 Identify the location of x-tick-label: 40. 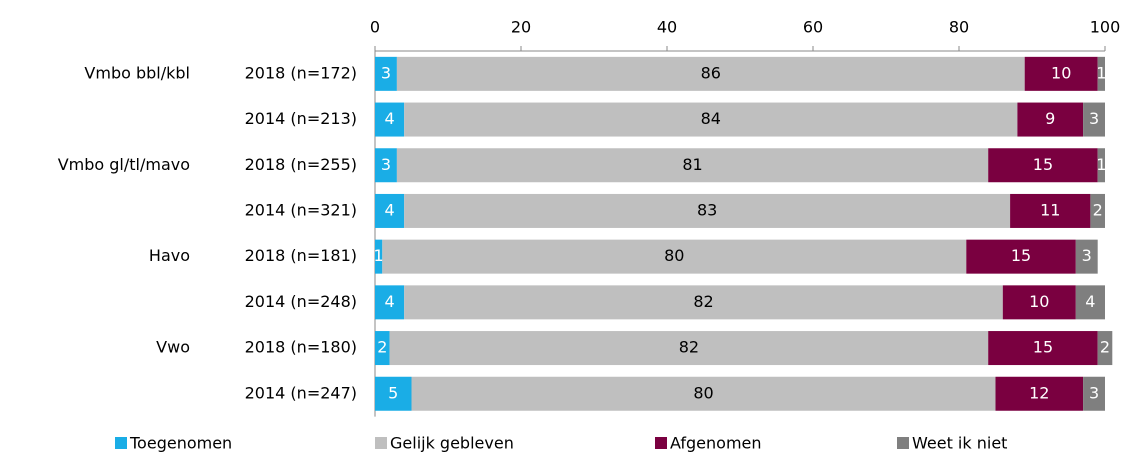
(667, 27).